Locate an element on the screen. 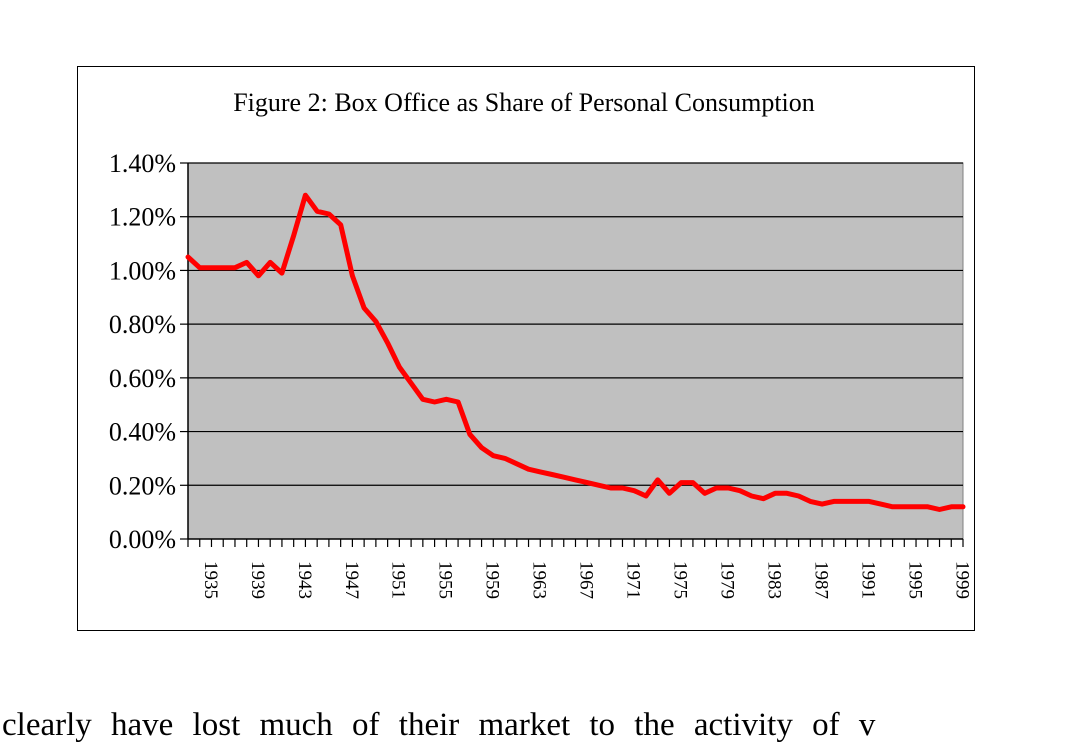 Image resolution: width=1078 pixels, height=749 pixels. x-tick-label: 1943 is located at coordinates (304, 580).